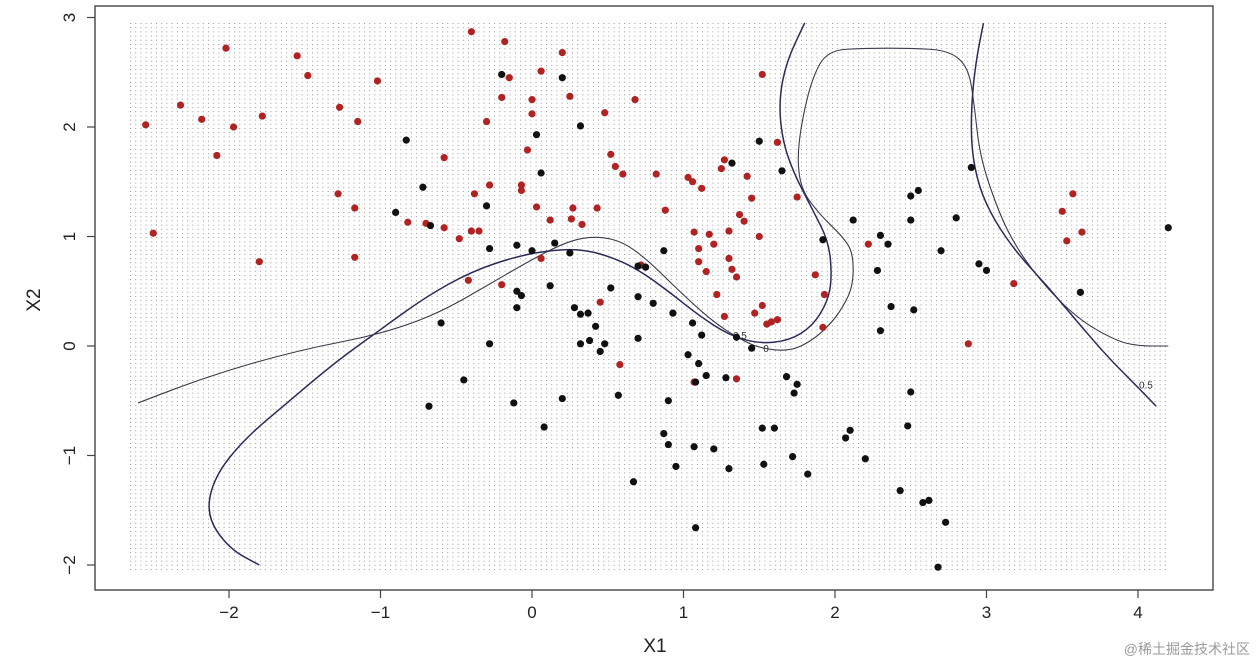  I want to click on contour-line, so click(1063, 214).